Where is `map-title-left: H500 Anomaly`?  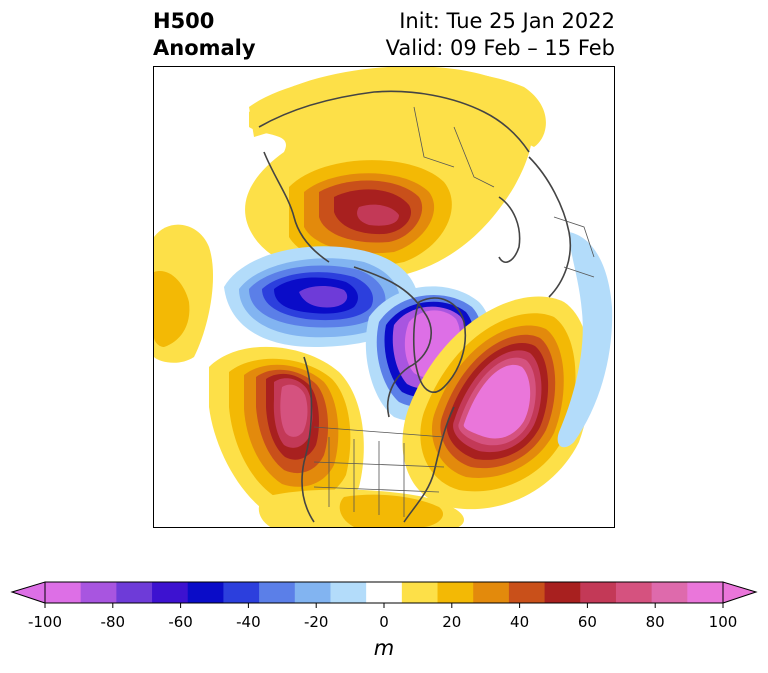 map-title-left: H500 Anomaly is located at coordinates (204, 35).